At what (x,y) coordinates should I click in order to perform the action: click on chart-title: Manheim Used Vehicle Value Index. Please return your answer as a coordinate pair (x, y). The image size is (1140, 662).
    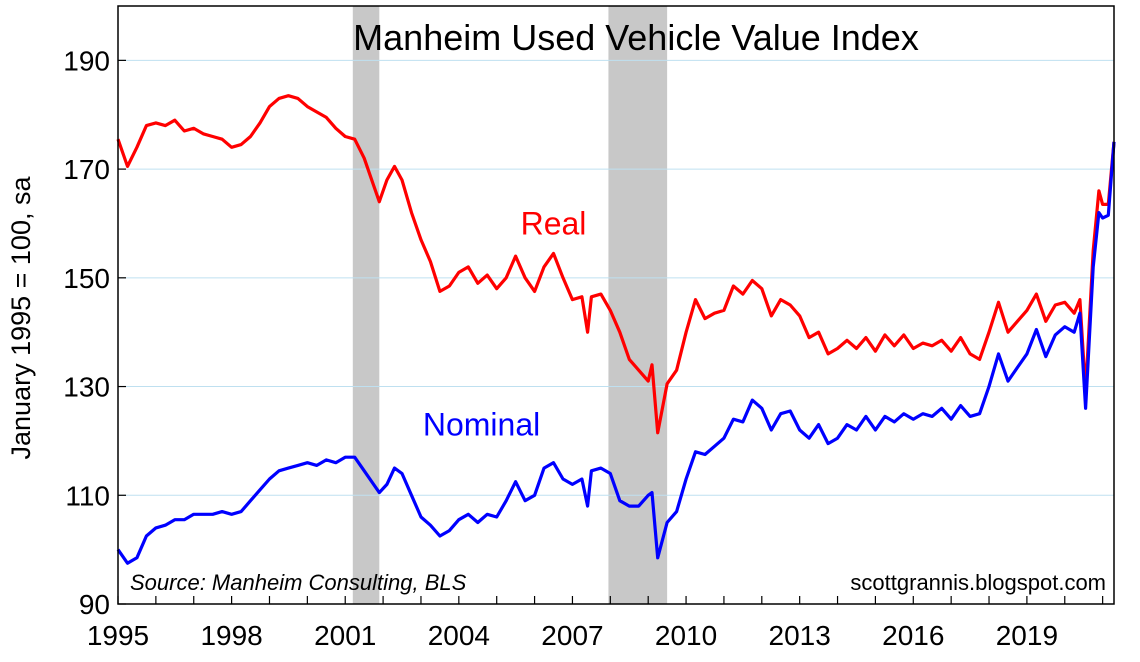
    Looking at the image, I should click on (636, 37).